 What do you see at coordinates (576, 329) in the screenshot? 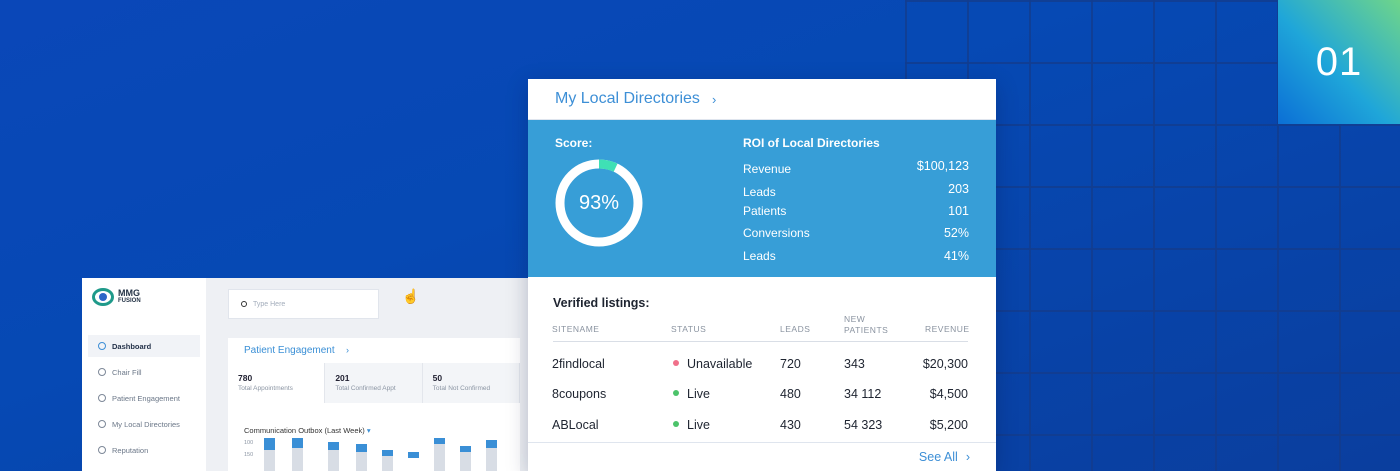
I see `column-header-sitename: SITENAME` at bounding box center [576, 329].